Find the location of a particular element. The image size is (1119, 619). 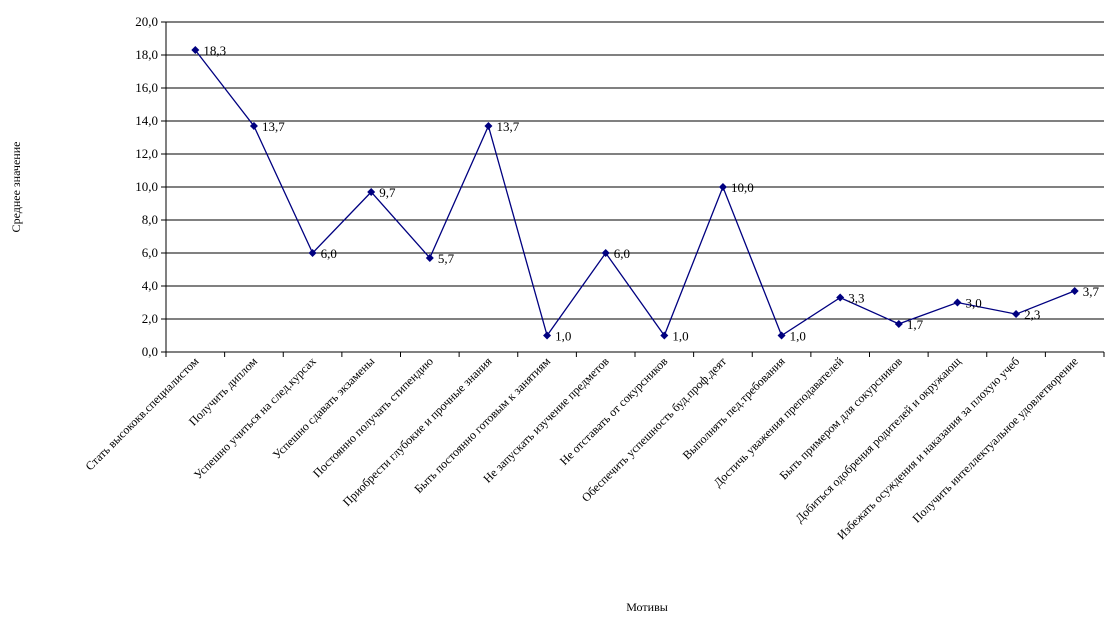

data-label: 1,7 is located at coordinates (915, 324).